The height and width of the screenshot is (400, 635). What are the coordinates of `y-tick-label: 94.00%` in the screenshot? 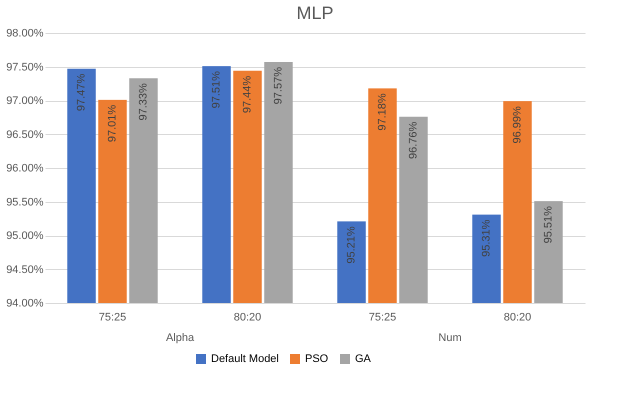 It's located at (25, 304).